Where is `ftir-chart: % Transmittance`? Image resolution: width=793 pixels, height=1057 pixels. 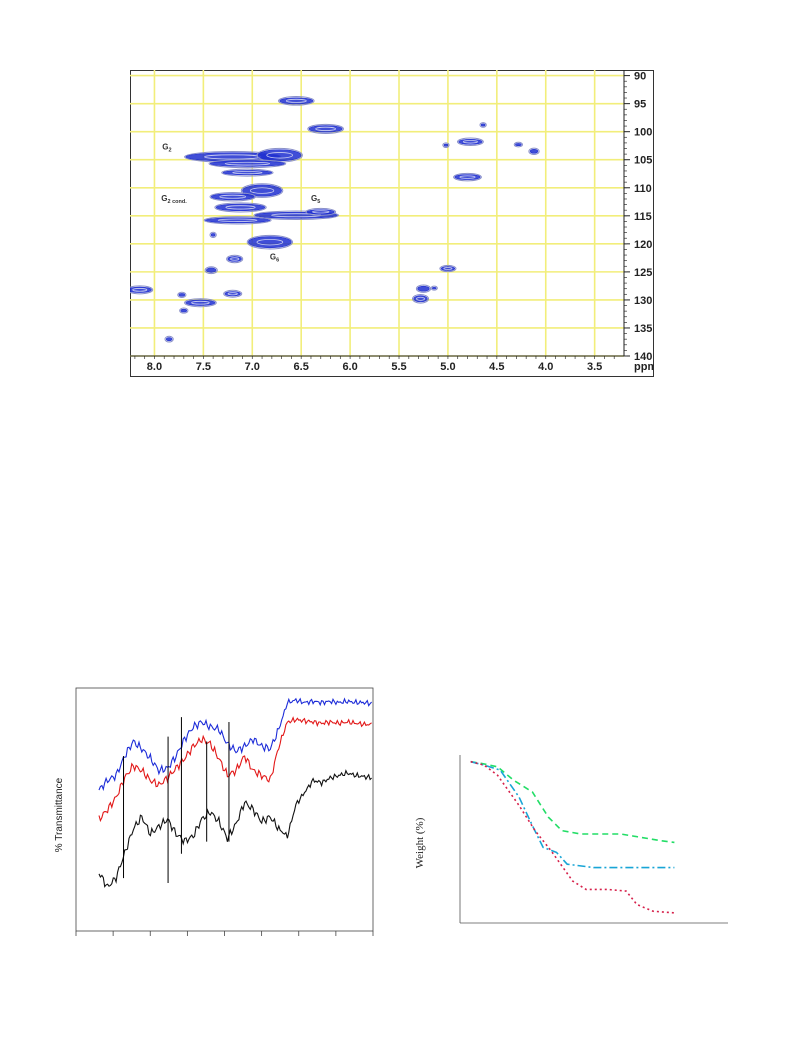
ftir-chart: % Transmittance is located at coordinates (215, 815).